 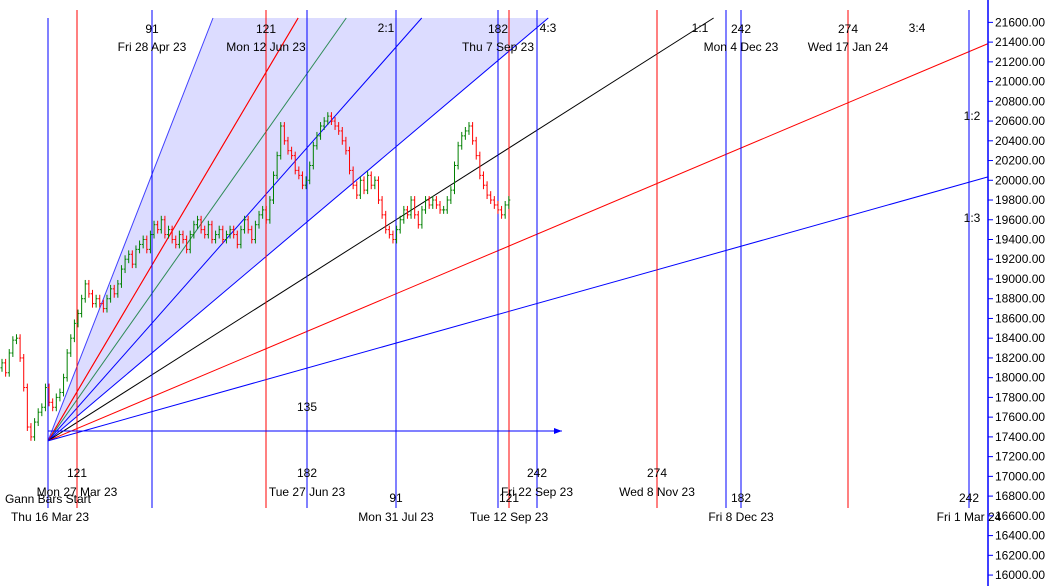 What do you see at coordinates (700, 28) in the screenshot?
I see `fan-label-1-1: 1:1` at bounding box center [700, 28].